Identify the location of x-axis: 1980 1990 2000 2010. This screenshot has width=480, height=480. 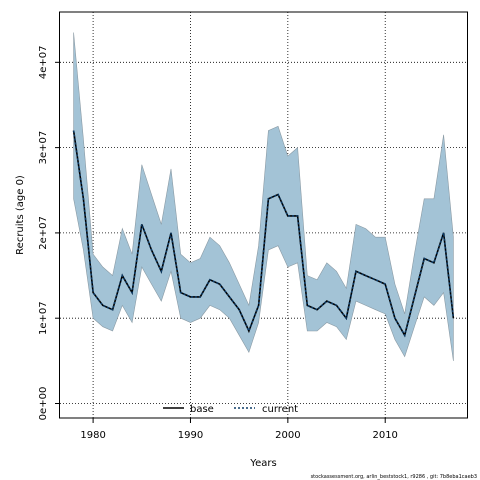
(239, 429).